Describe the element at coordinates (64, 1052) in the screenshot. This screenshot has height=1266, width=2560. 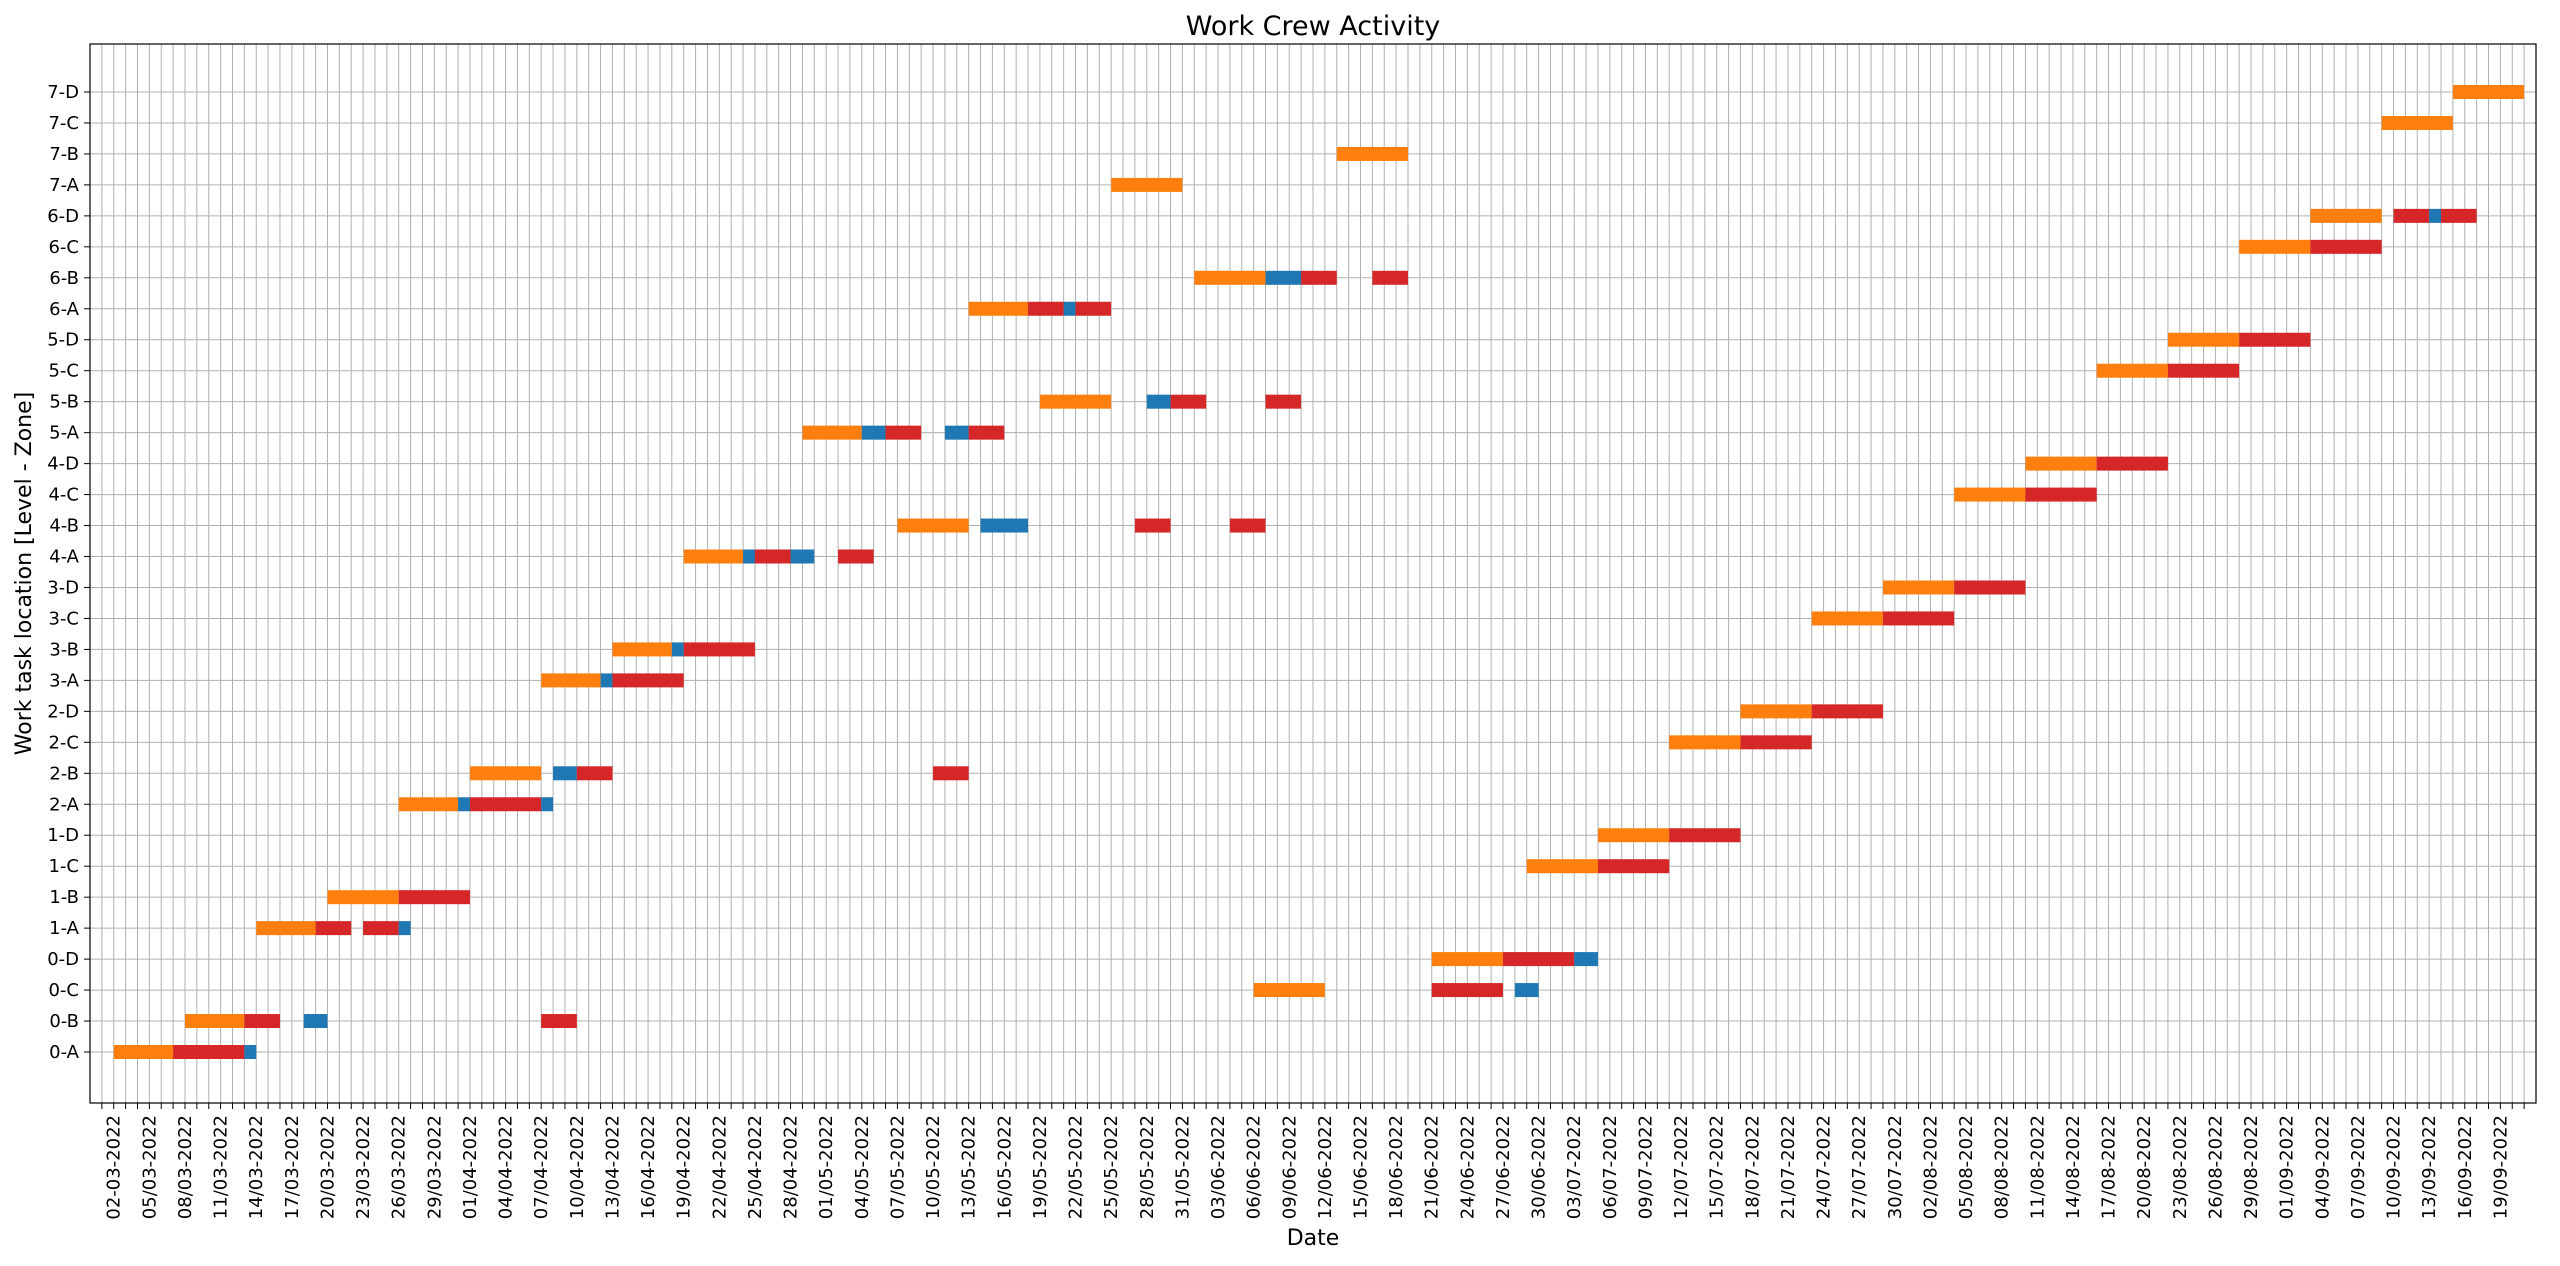
I see `y-tick-label: 0-A` at that location.